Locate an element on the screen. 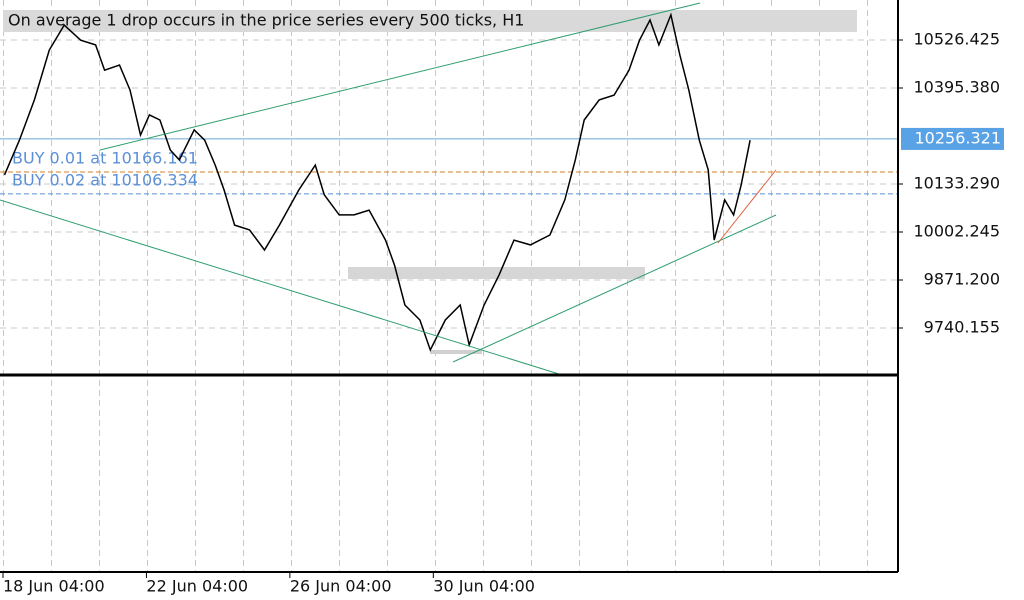  y-tick-label: 9740.155 is located at coordinates (962, 327).